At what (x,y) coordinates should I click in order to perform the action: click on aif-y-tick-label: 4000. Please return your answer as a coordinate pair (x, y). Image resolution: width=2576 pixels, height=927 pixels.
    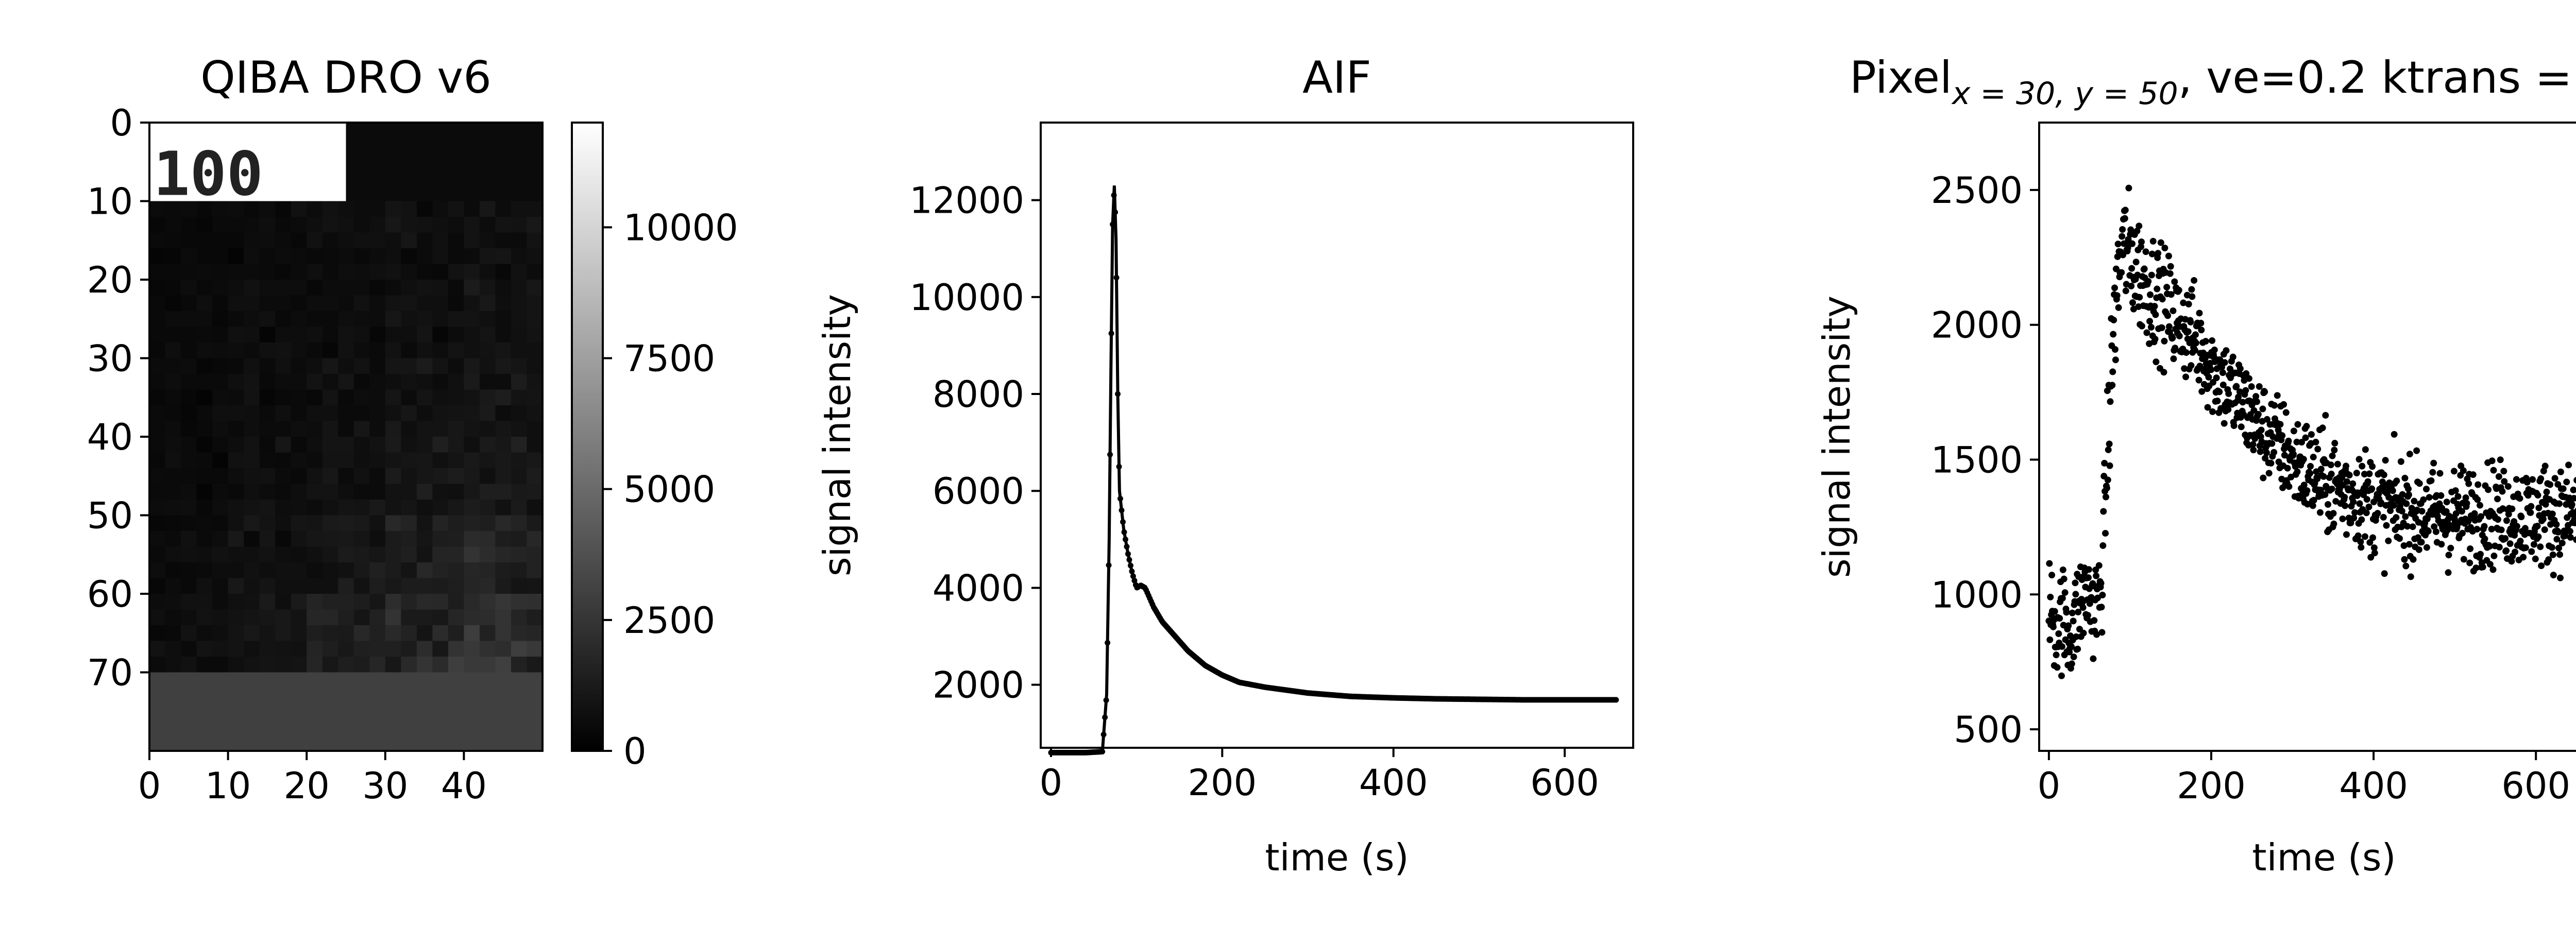
    Looking at the image, I should click on (979, 588).